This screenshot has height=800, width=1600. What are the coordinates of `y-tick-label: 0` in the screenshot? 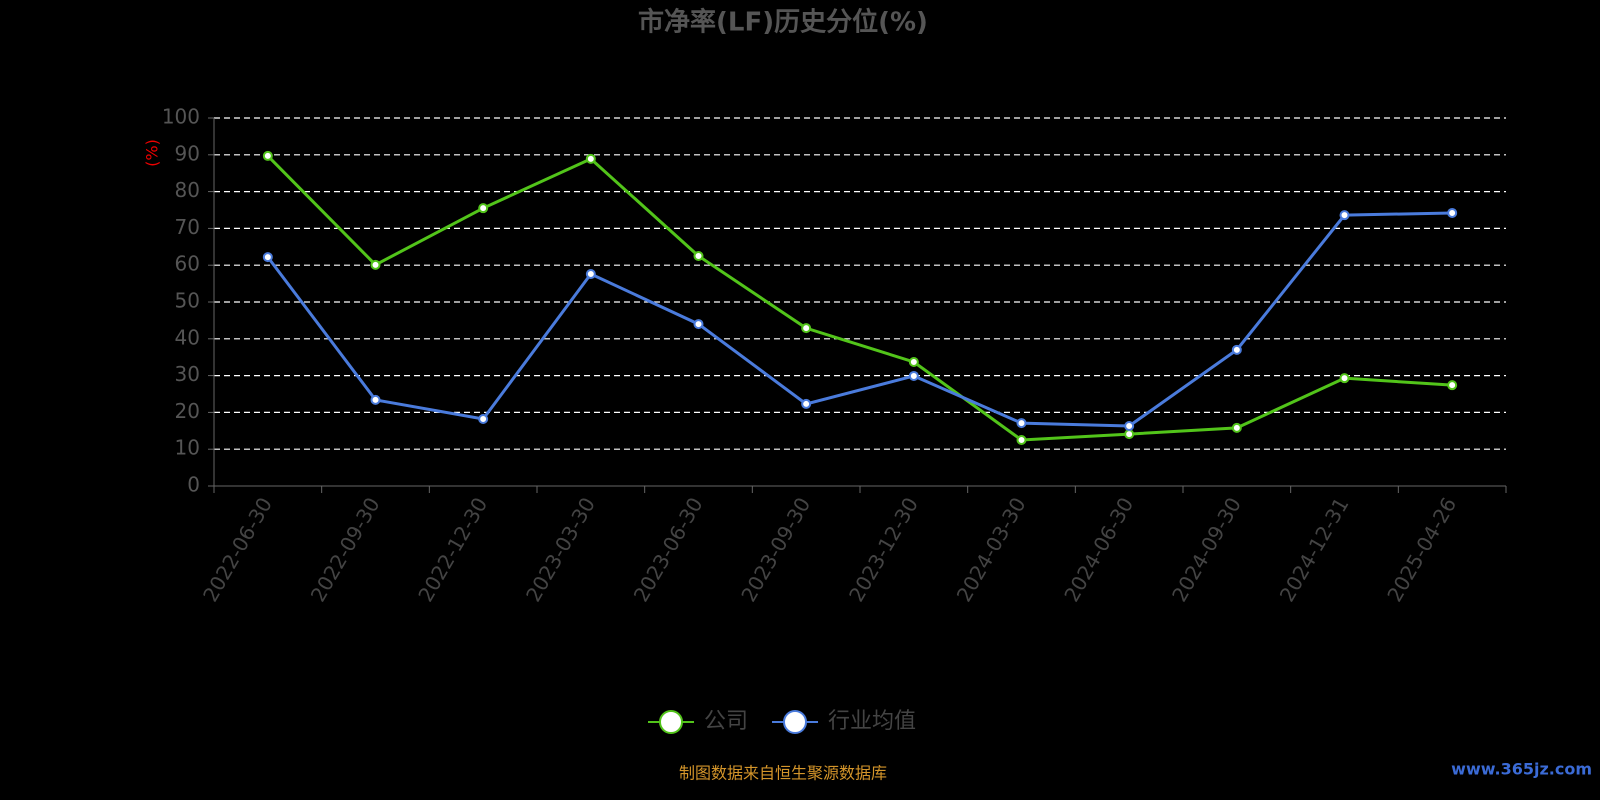 It's located at (193, 485).